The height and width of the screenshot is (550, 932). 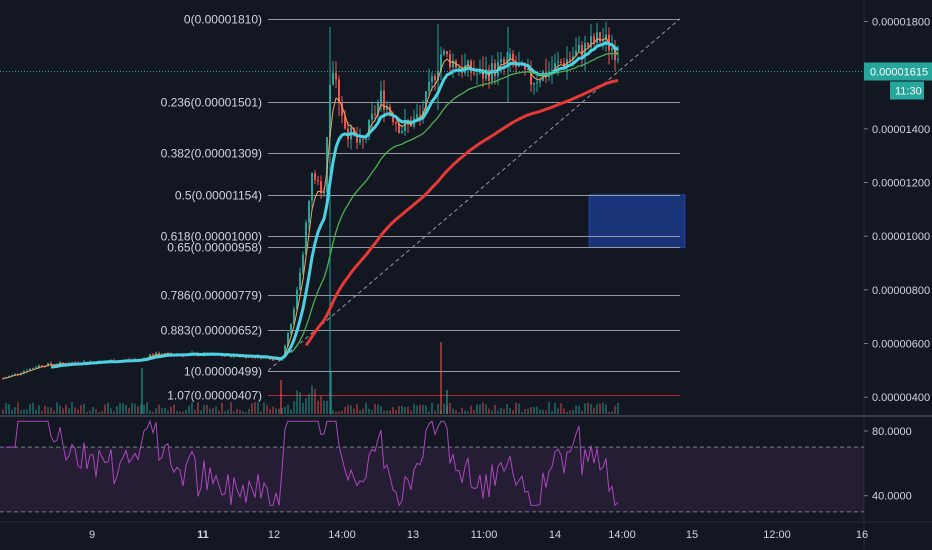 What do you see at coordinates (223, 372) in the screenshot?
I see `fib-label: 1(0.00000499)` at bounding box center [223, 372].